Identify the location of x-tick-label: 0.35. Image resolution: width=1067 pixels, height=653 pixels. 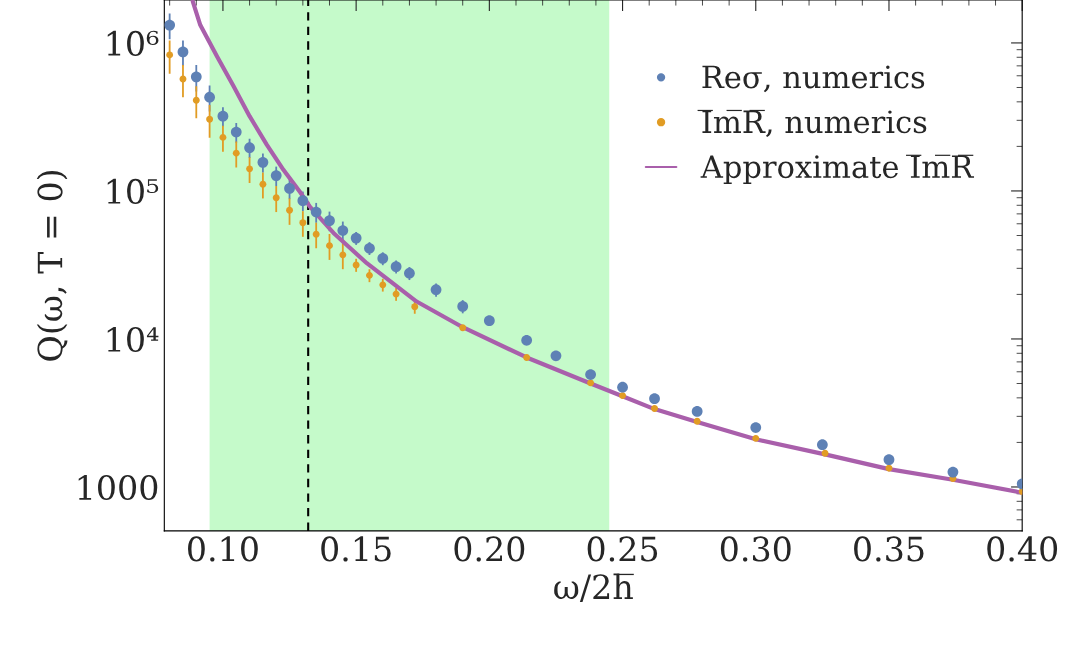
(889, 549).